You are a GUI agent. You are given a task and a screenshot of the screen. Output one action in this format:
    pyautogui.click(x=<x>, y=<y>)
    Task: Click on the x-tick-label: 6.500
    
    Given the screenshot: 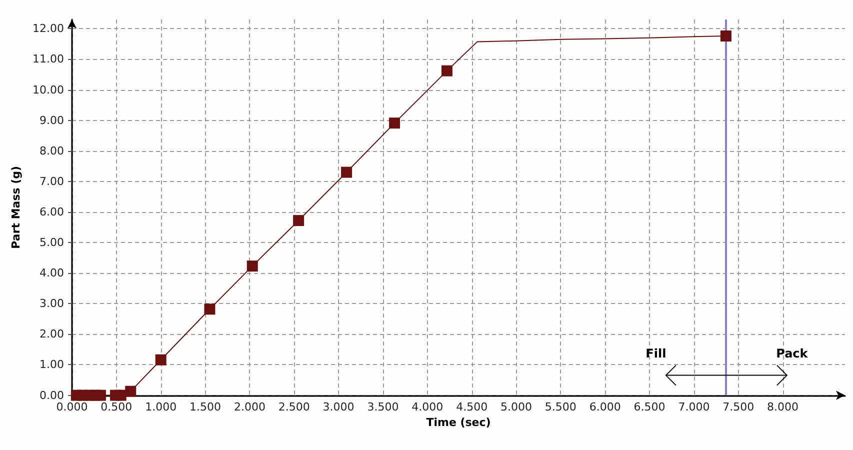 What is the action you would take?
    pyautogui.click(x=650, y=407)
    